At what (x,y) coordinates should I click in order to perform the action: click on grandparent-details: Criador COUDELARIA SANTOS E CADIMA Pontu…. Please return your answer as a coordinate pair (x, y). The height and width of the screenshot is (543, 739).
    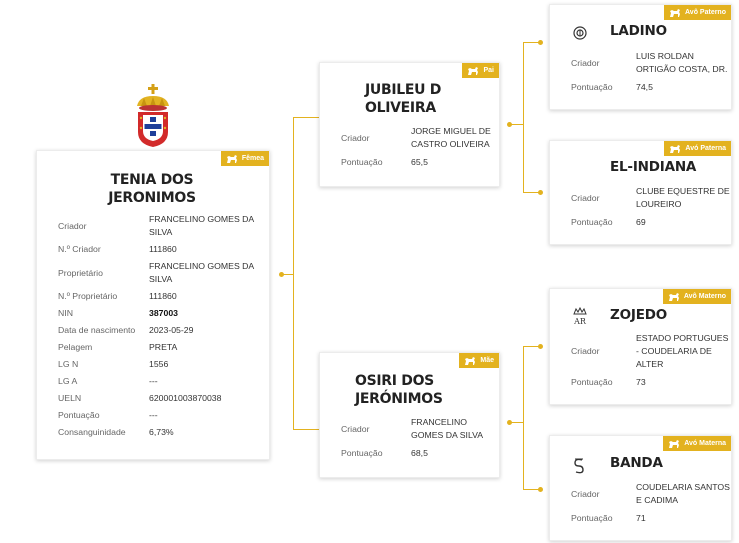
    Looking at the image, I should click on (651, 503).